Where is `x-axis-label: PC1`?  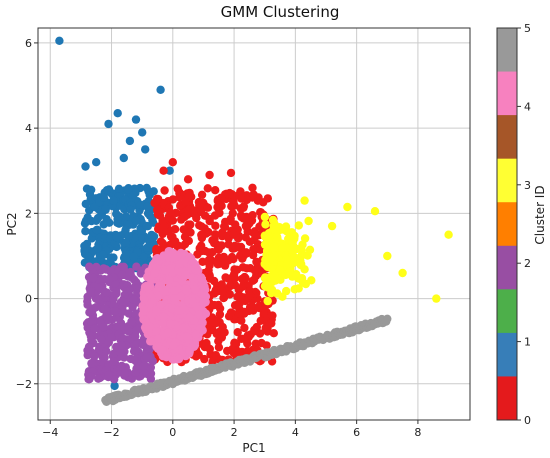
x-axis-label: PC1 is located at coordinates (253, 448).